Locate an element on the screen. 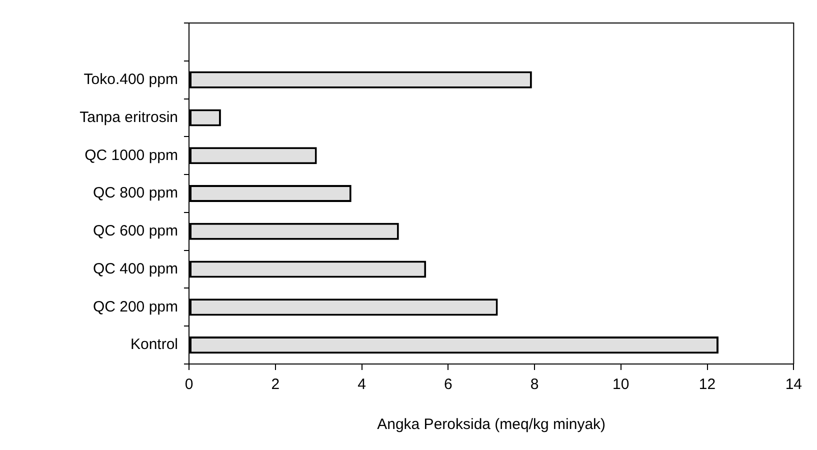  x-tick-label: 8 is located at coordinates (534, 385).